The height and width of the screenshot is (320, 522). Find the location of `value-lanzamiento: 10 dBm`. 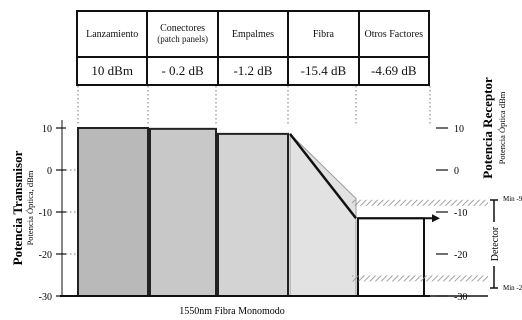

value-lanzamiento: 10 dBm is located at coordinates (112, 71).